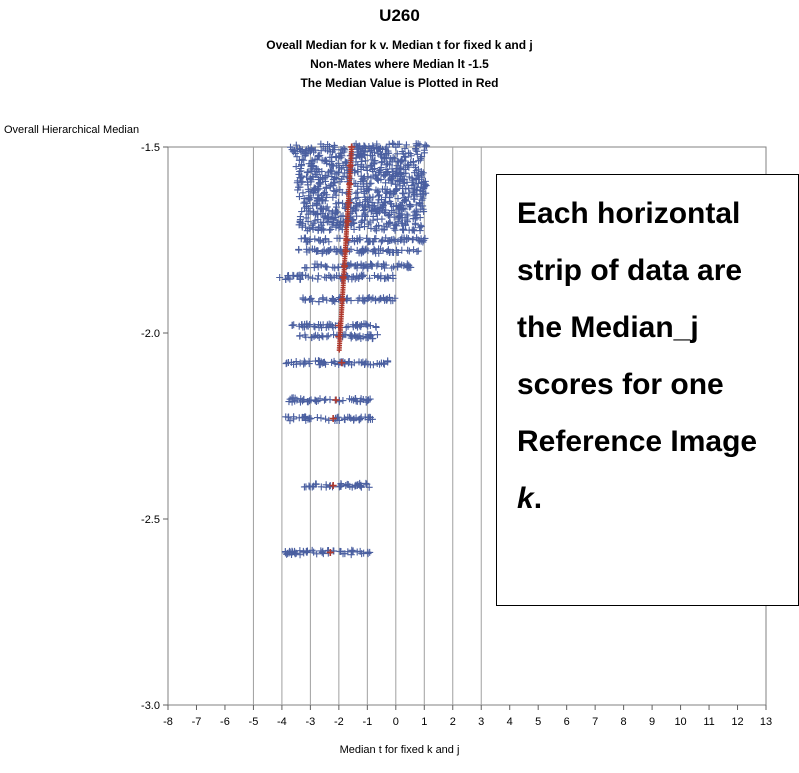 This screenshot has width=799, height=773. I want to click on y-tick-label: -1.5, so click(150, 148).